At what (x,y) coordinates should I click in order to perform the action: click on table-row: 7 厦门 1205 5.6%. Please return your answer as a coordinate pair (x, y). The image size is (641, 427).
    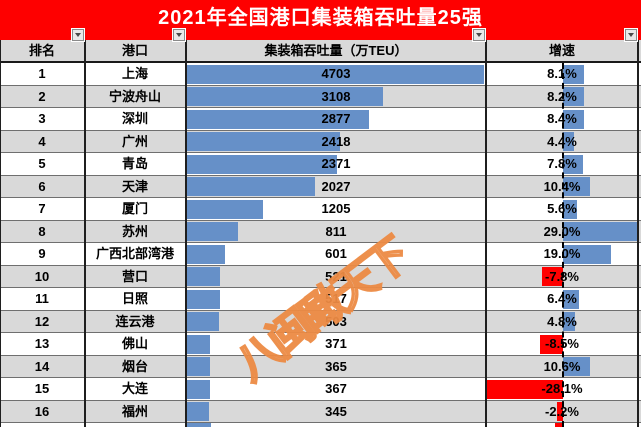
    Looking at the image, I should click on (320, 209).